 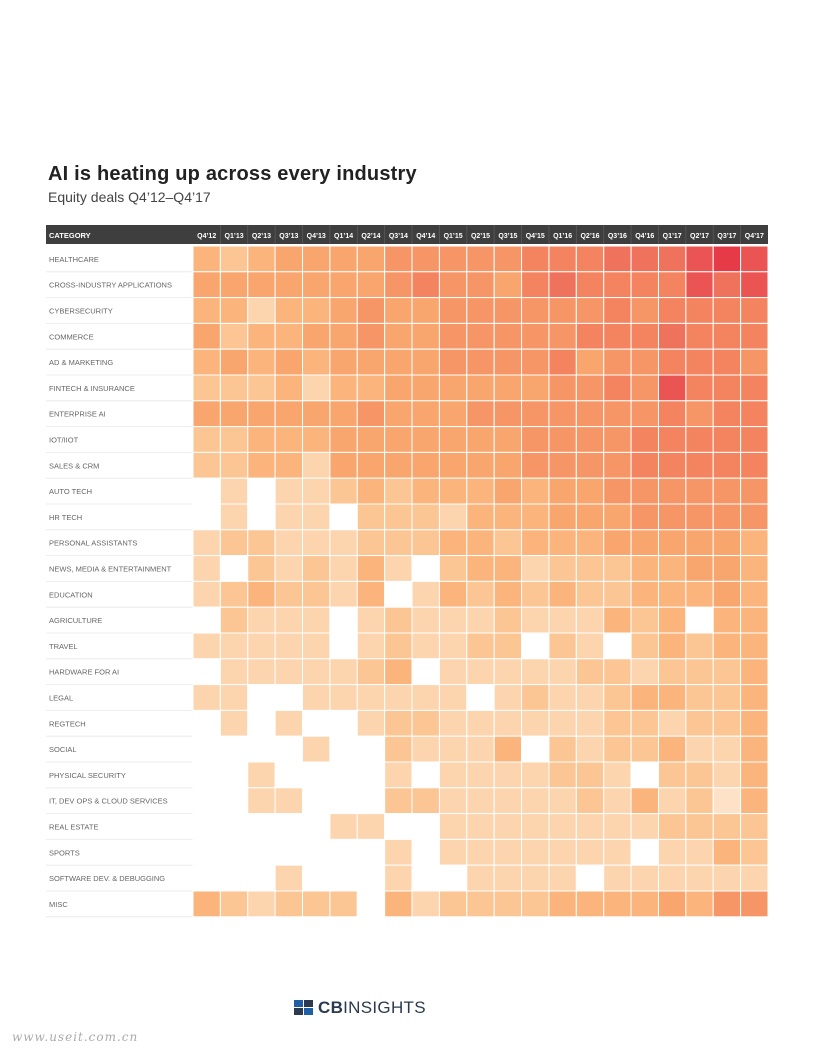 What do you see at coordinates (232, 174) in the screenshot?
I see `chart-title: AI is heating up across every industry` at bounding box center [232, 174].